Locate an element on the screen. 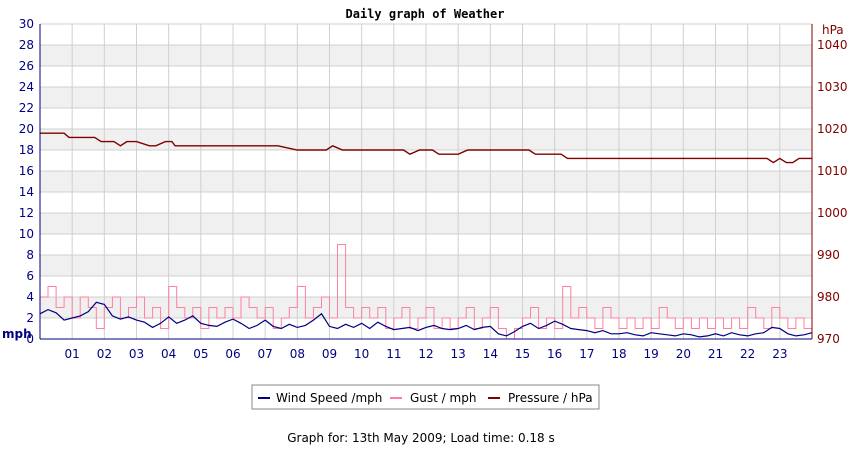 The width and height of the screenshot is (850, 450). left-axis-unit: mph is located at coordinates (17, 334).